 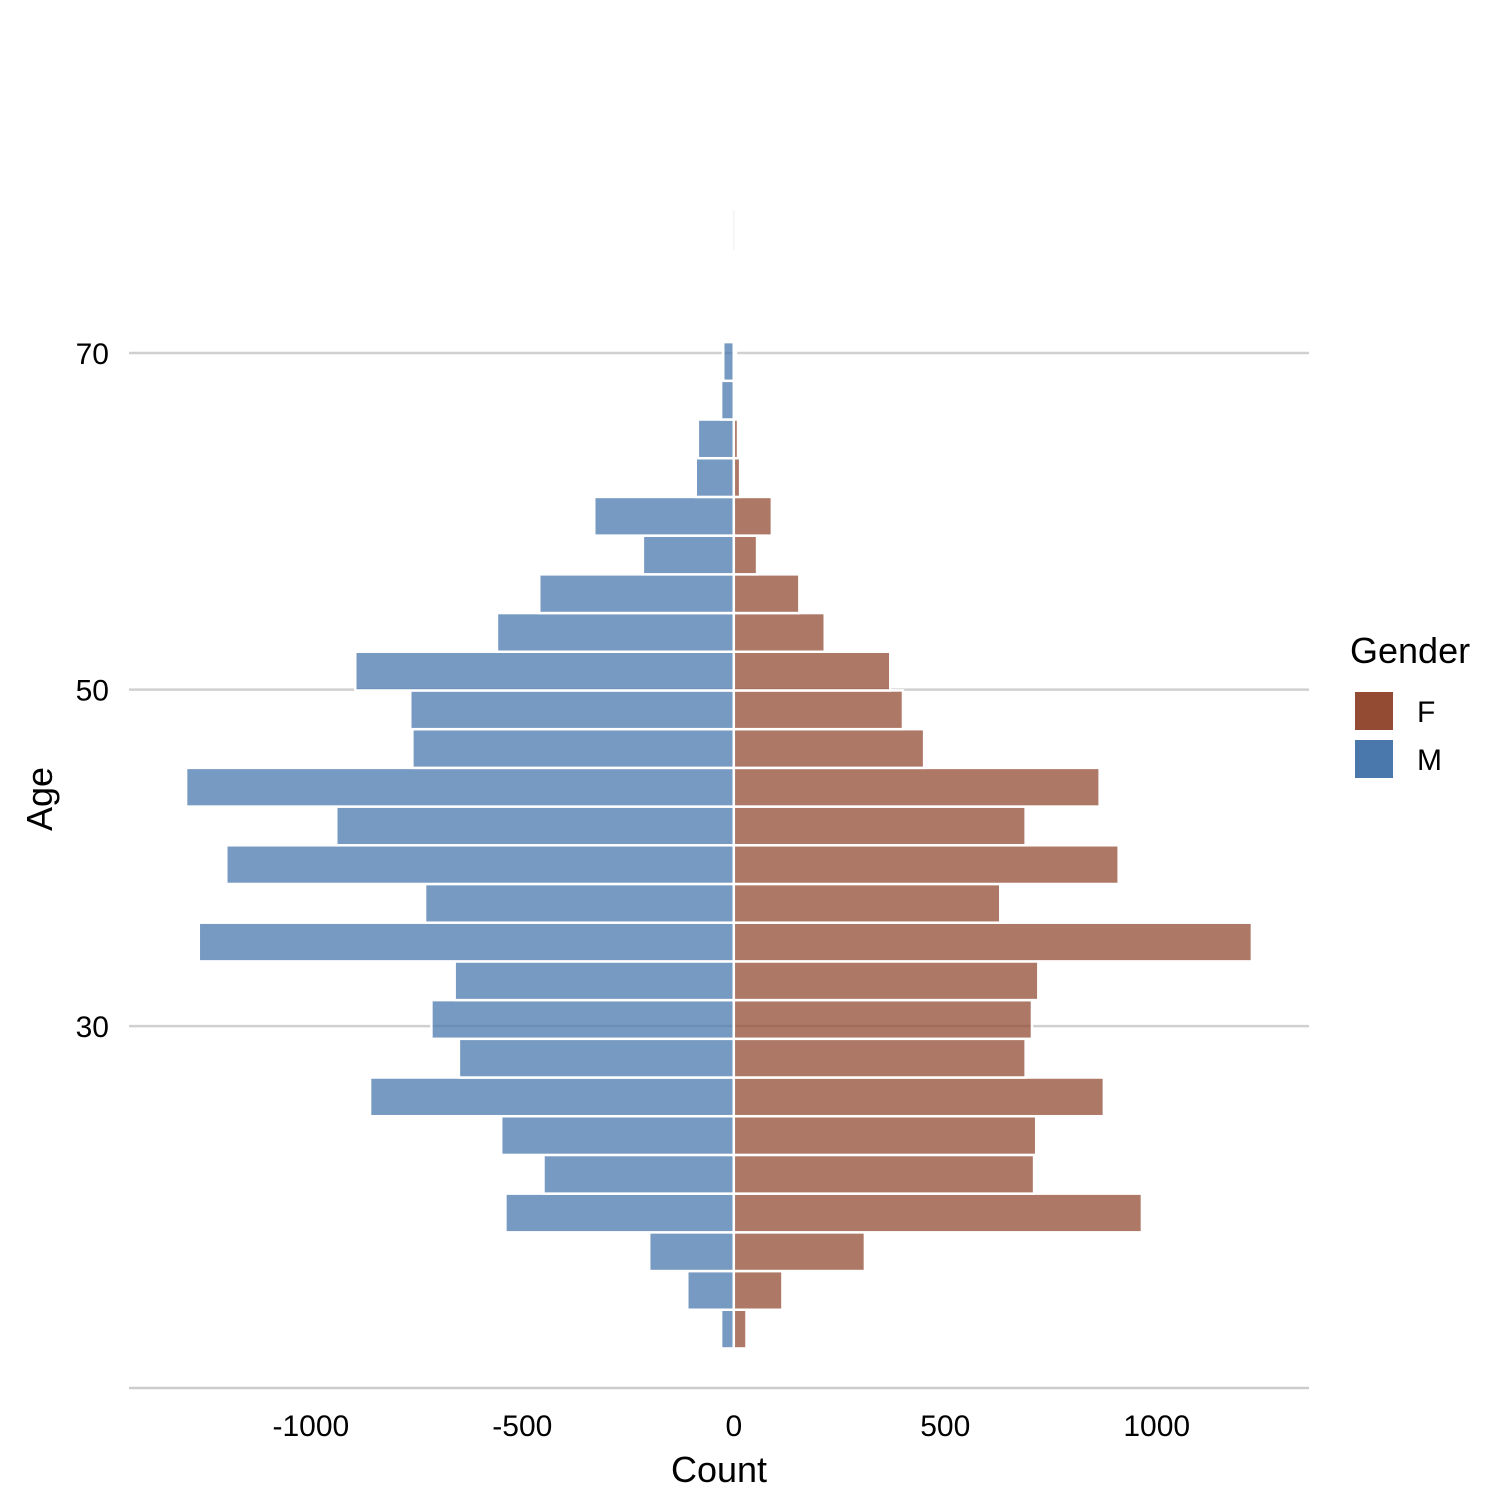 I want to click on y-axis-title: Age, so click(x=39, y=799).